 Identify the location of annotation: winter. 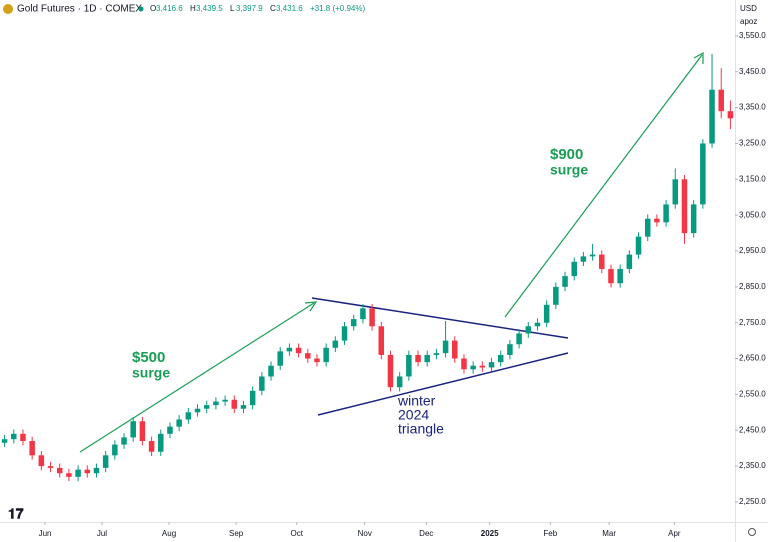
(416, 401).